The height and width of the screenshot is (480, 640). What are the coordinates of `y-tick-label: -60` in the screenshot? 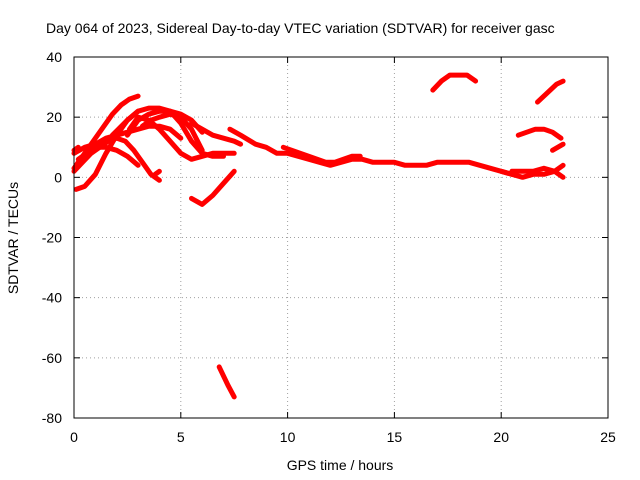 It's located at (52, 358).